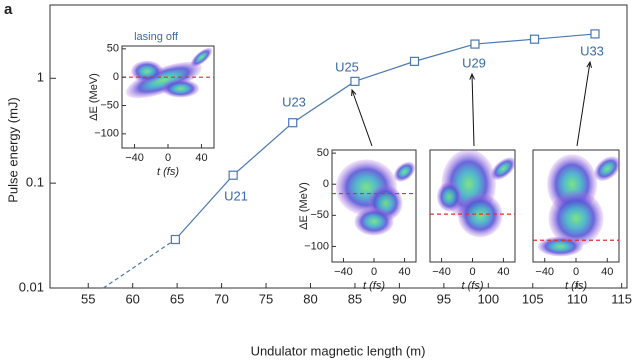  I want to click on x-tick-label: 85, so click(355, 298).